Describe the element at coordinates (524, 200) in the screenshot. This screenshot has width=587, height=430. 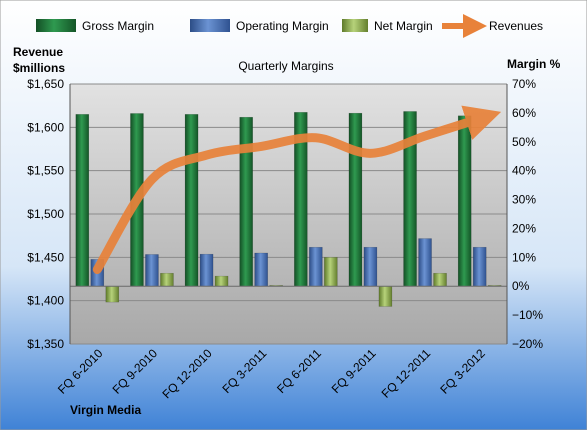
I see `right-tick-label: 30%` at that location.